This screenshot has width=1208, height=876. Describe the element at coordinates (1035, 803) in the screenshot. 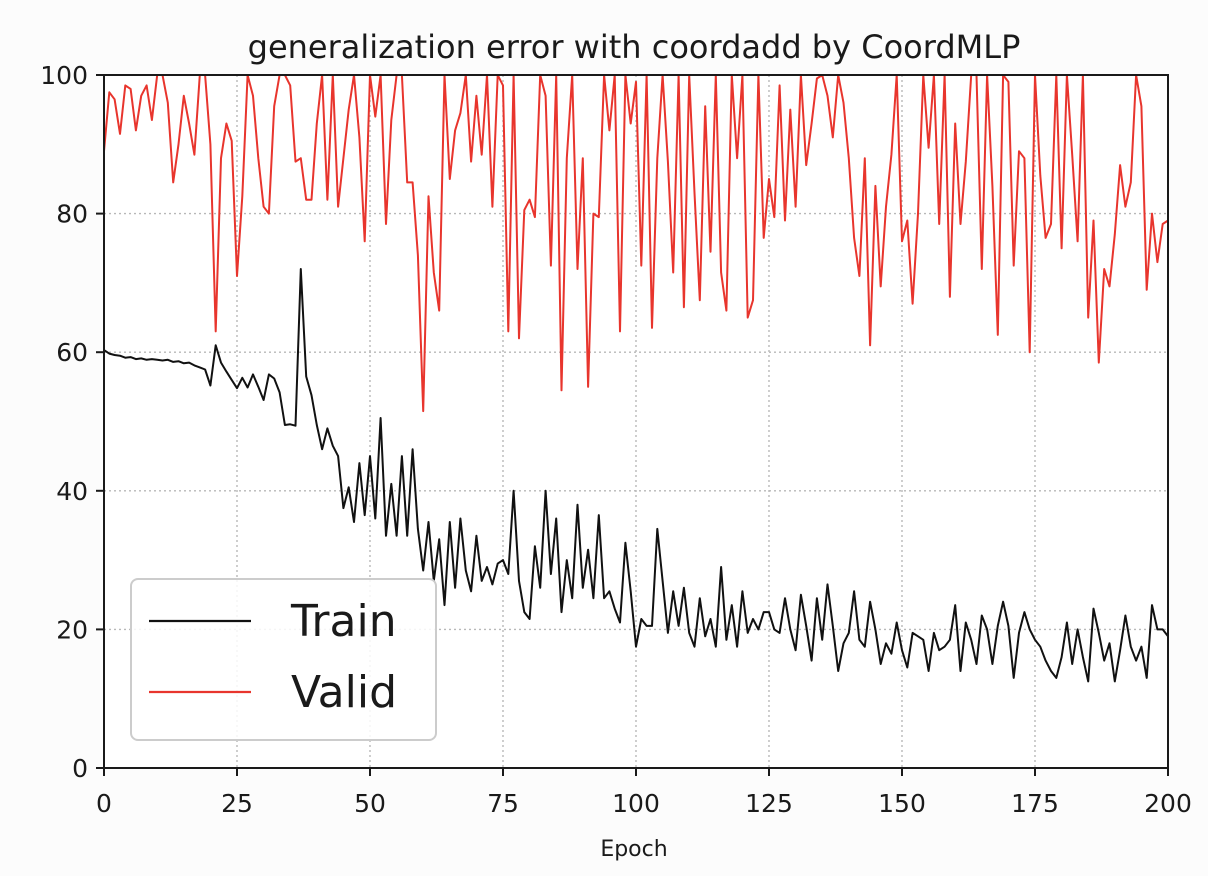

I see `x-tick-label: 175` at that location.